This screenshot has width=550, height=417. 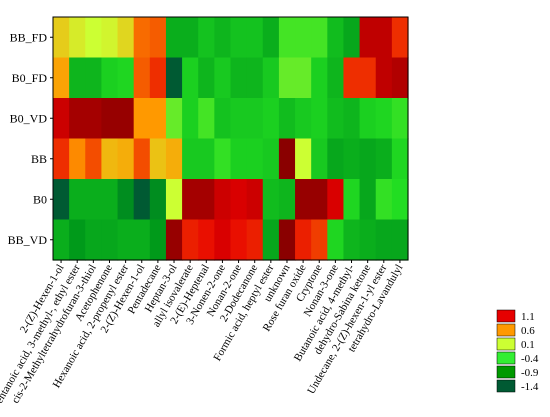 What do you see at coordinates (40, 199) in the screenshot?
I see `row-label: B0` at bounding box center [40, 199].